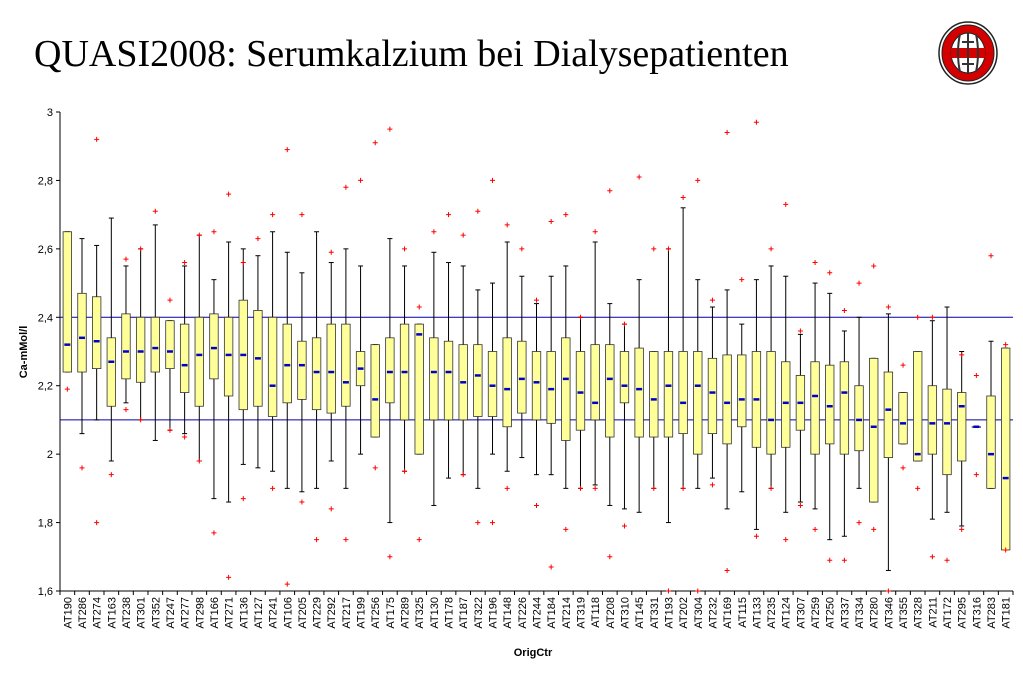  What do you see at coordinates (259, 613) in the screenshot?
I see `x-tick-label: AT127` at bounding box center [259, 613].